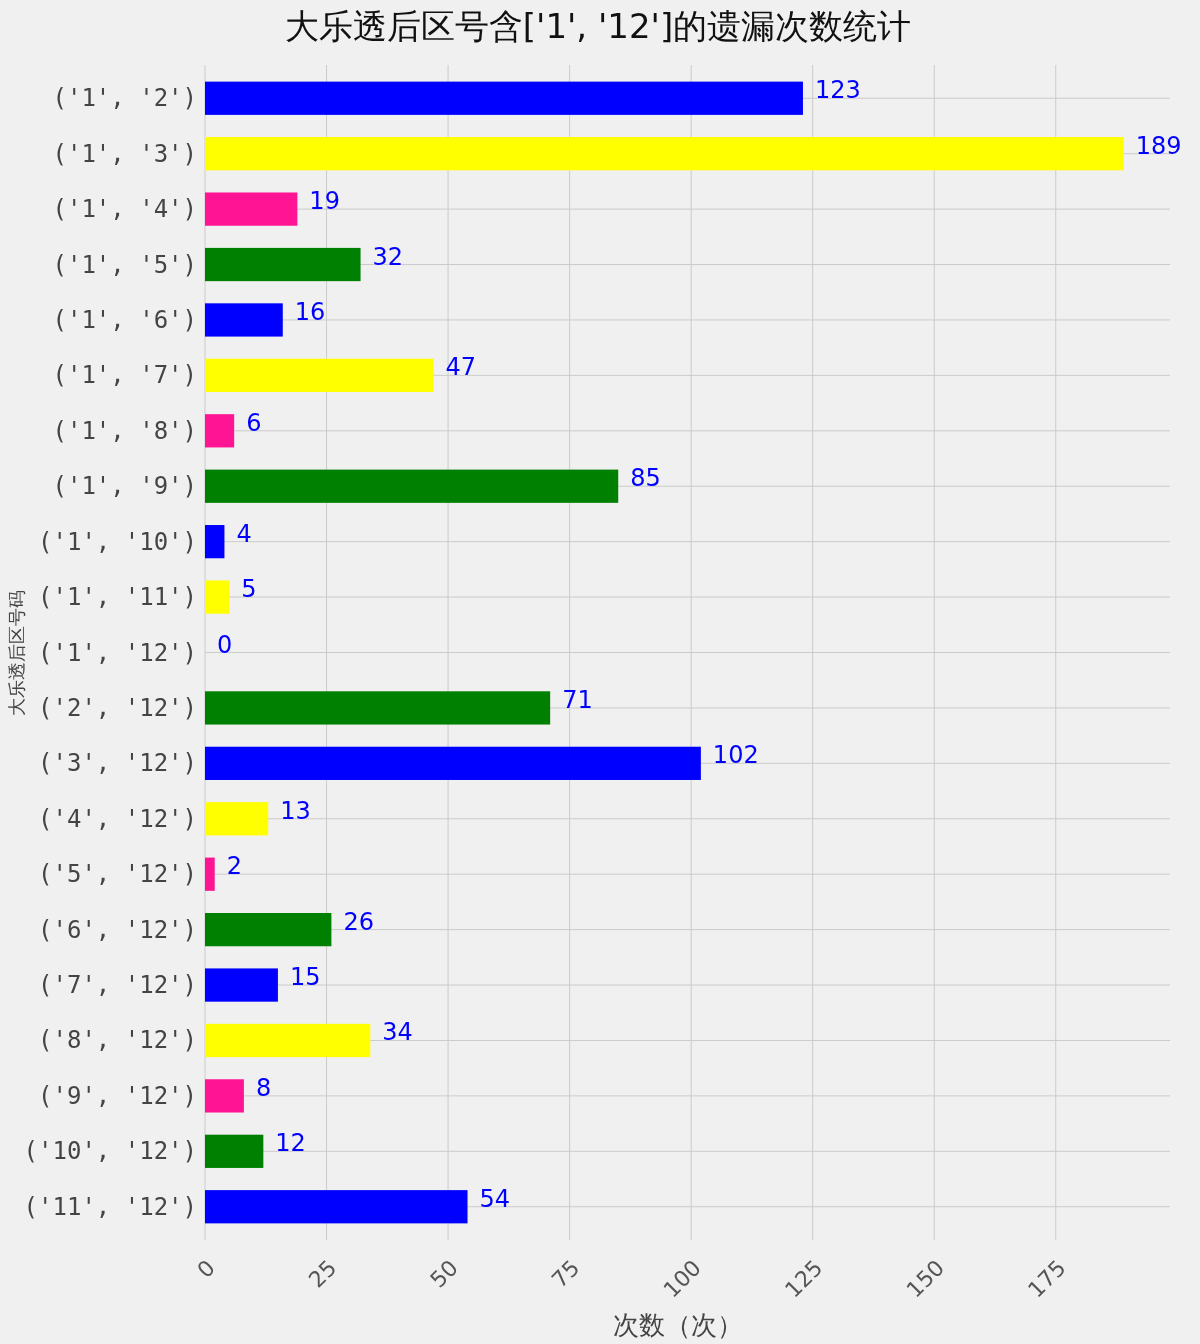 The image size is (1200, 1344). What do you see at coordinates (124, 430) in the screenshot?
I see `y-tick-label: ('1', '8')` at bounding box center [124, 430].